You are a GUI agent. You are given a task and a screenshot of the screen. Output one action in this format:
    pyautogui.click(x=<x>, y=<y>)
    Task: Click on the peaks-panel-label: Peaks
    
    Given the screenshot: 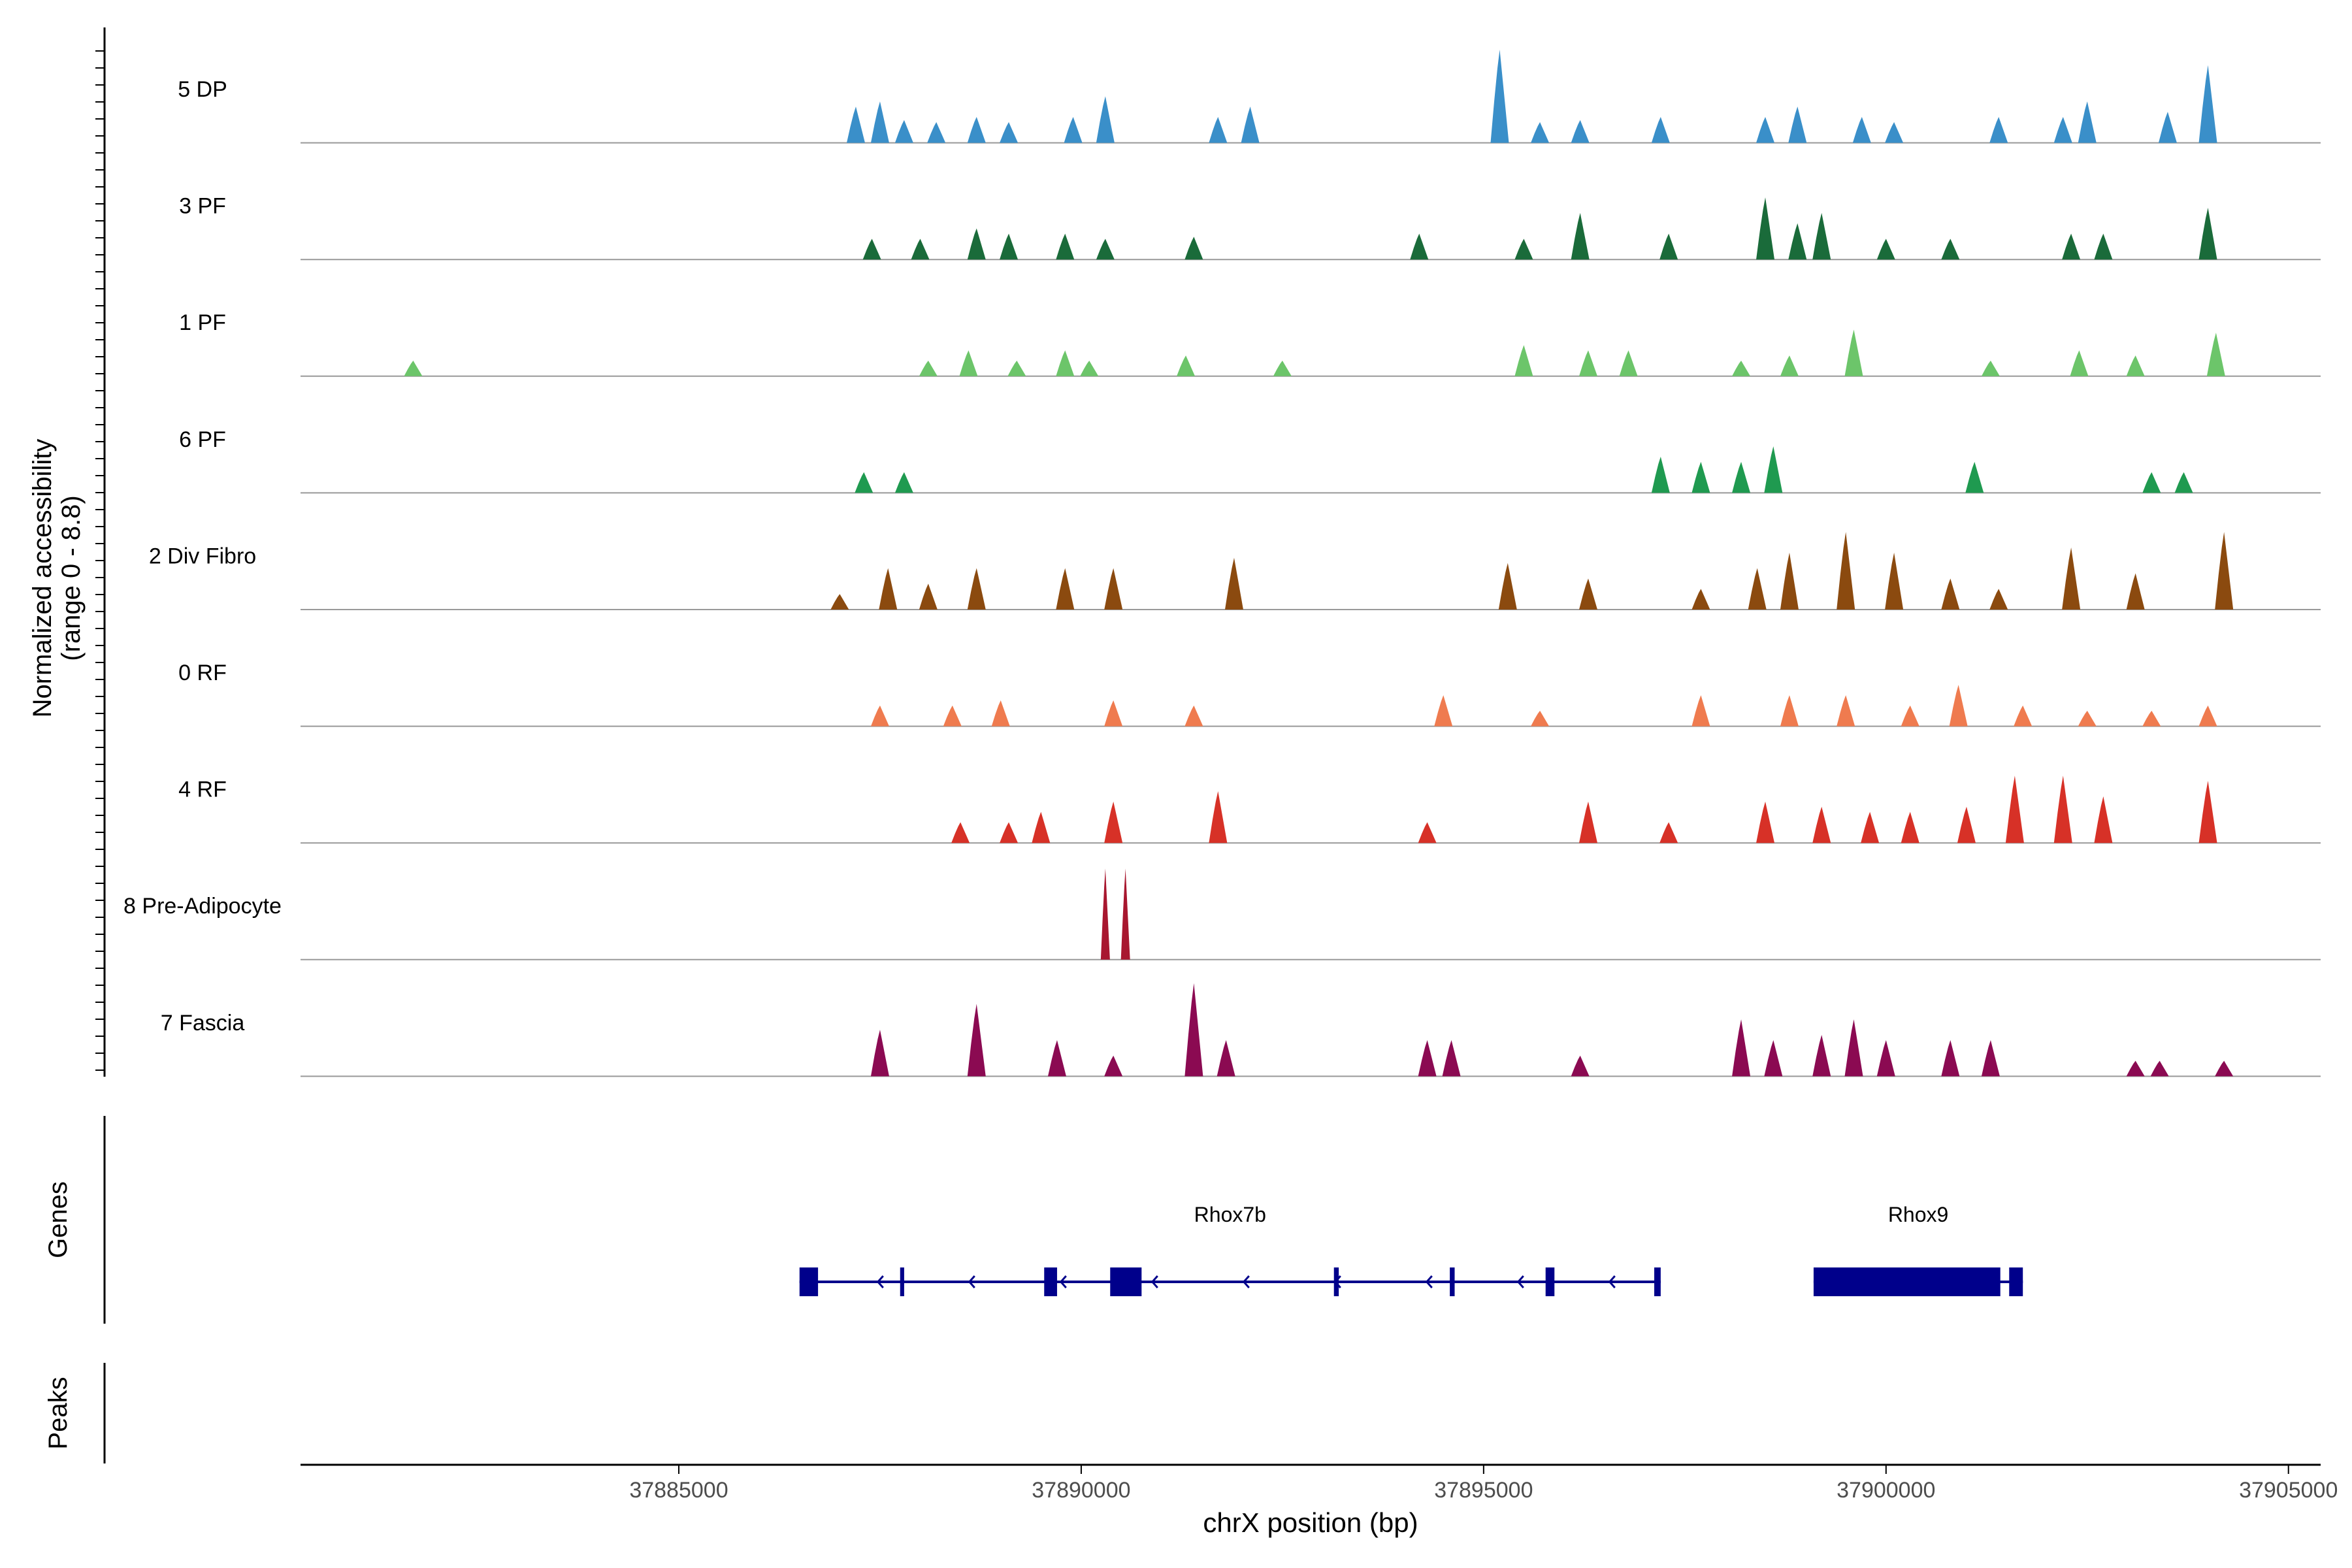 What is the action you would take?
    pyautogui.click(x=58, y=1413)
    